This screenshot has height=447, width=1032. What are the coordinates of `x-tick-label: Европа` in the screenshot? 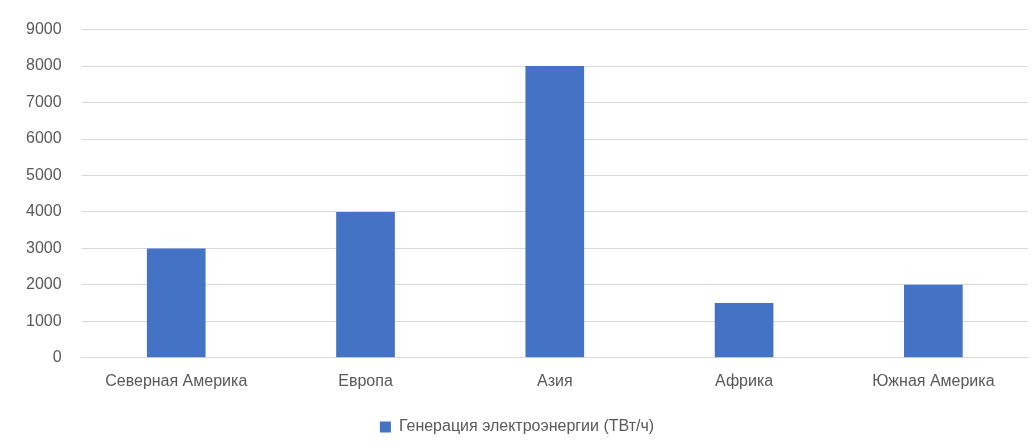 It's located at (365, 380).